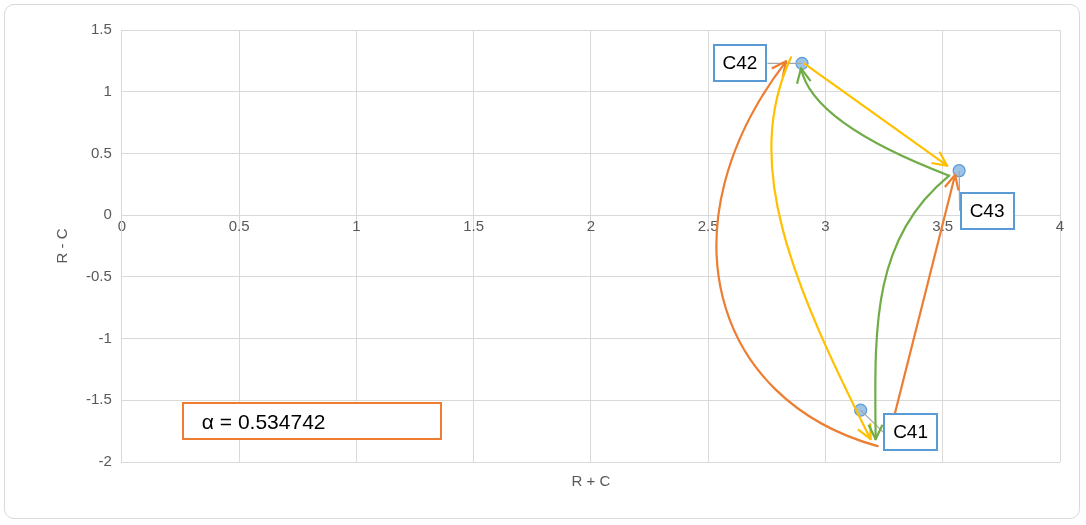  I want to click on y-tick-label: -0.5, so click(98, 275).